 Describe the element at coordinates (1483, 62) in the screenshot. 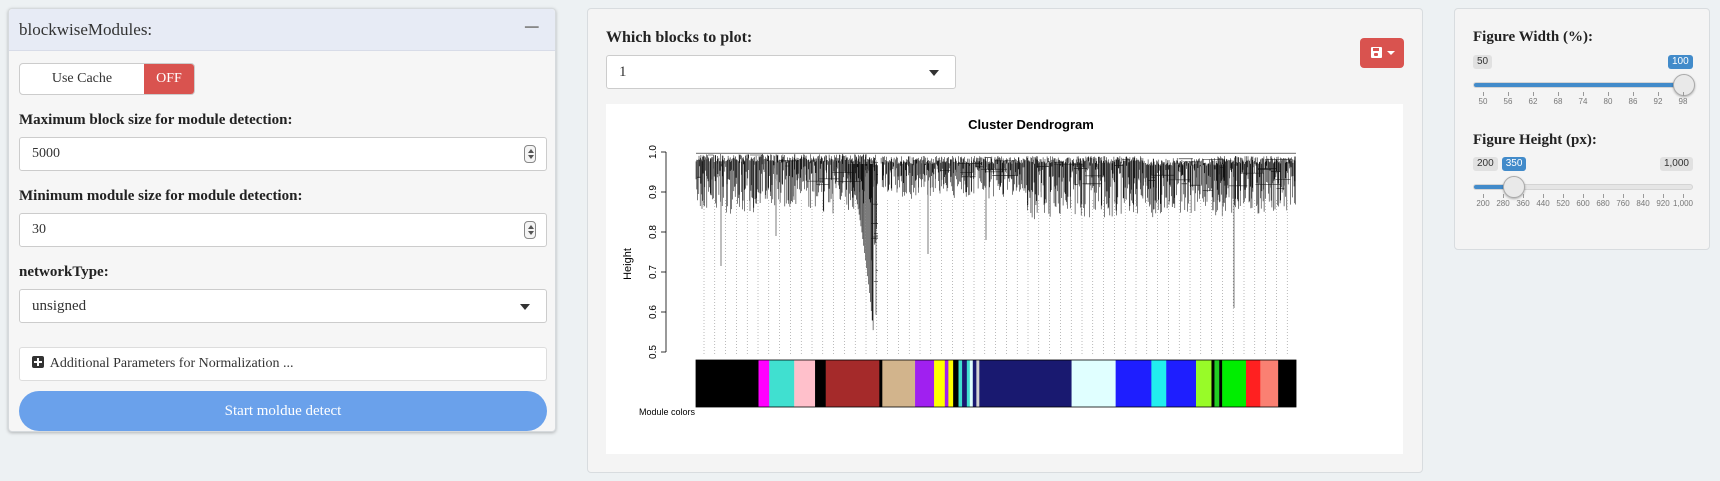

I see `slider-min-label: 50` at that location.